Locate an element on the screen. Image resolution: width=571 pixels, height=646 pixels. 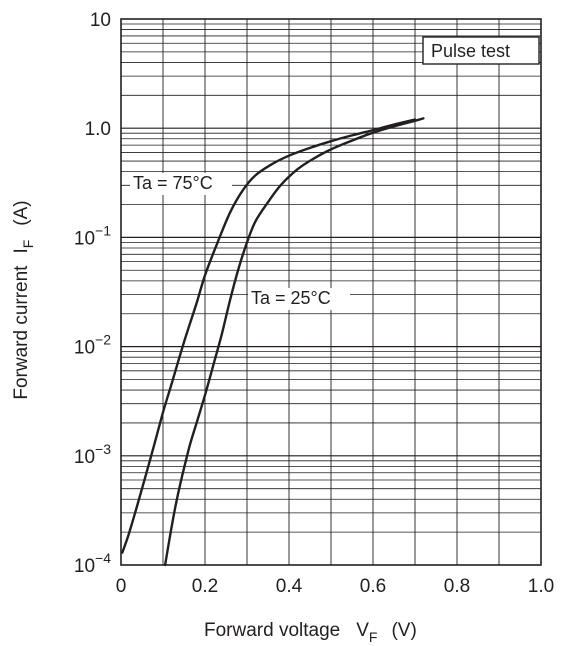
y-axis-symbol: I is located at coordinates (21, 250).